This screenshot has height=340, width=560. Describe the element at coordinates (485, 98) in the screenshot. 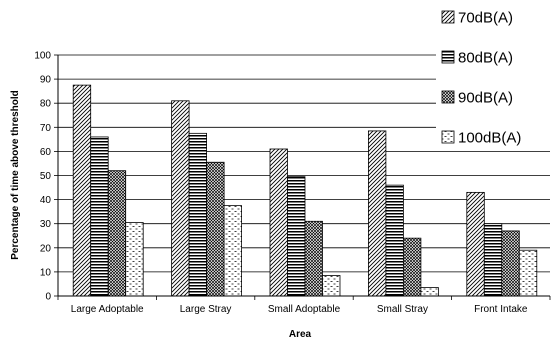

I see `legend-label: 90dB(A)` at that location.